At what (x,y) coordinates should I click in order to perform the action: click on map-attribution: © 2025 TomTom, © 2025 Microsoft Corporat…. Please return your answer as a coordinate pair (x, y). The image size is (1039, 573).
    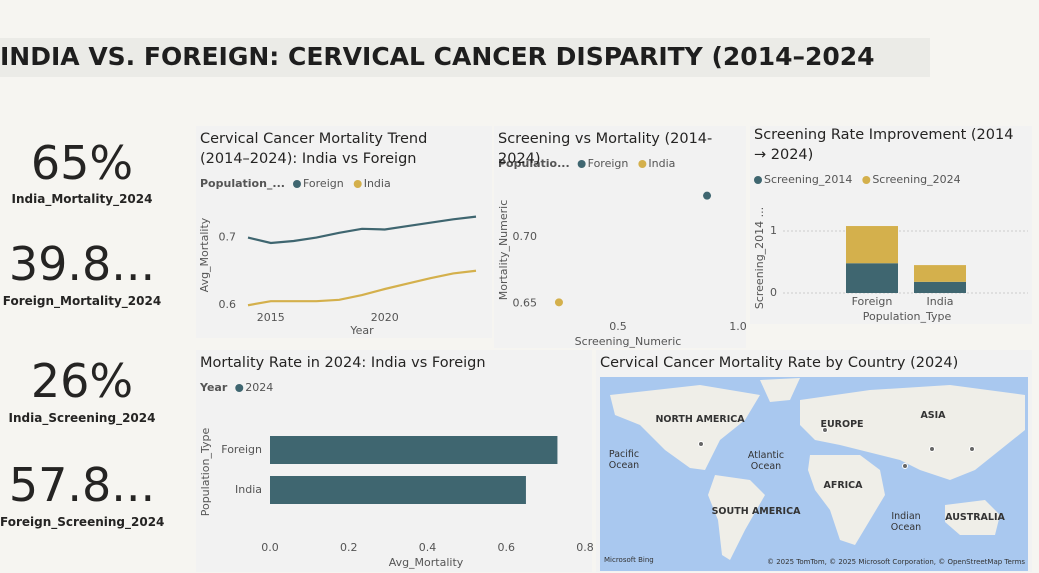
    Looking at the image, I should click on (896, 562).